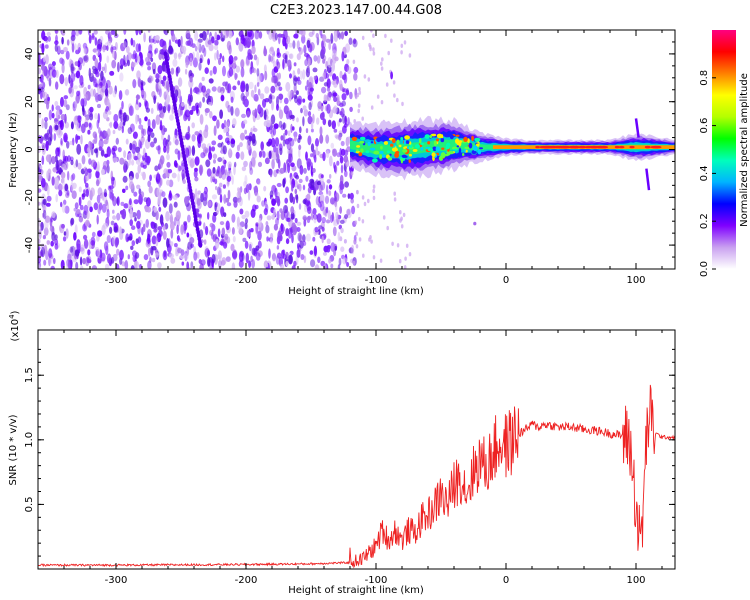 This screenshot has height=600, width=750. I want to click on y-tick-label: 0, so click(29, 149).